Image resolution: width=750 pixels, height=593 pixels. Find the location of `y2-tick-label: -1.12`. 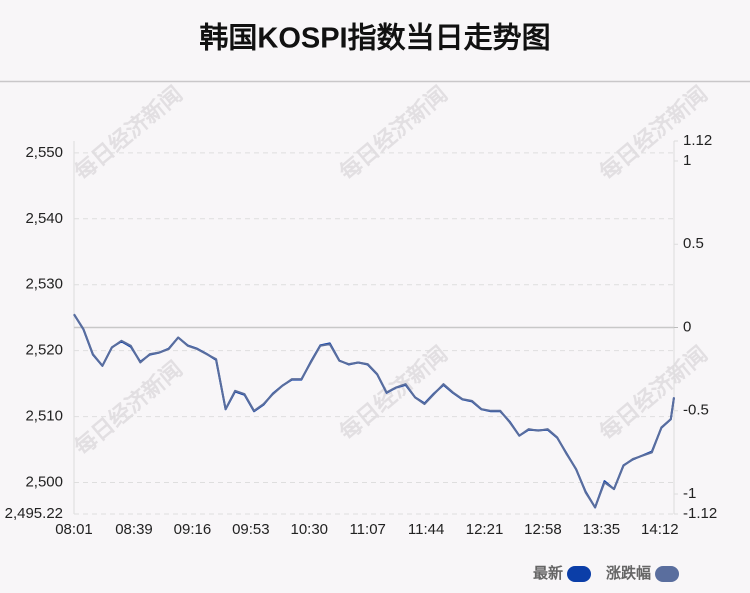

y2-tick-label: -1.12 is located at coordinates (700, 513).